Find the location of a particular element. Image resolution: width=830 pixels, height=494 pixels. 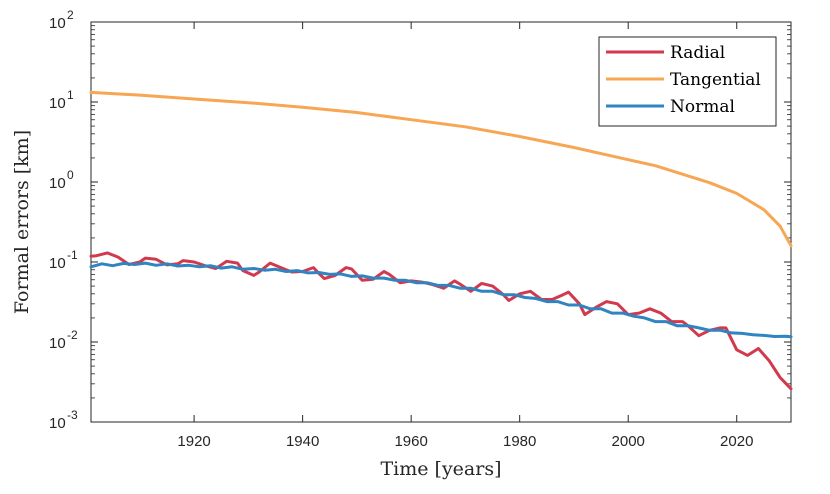

x-tick-label: 1940 is located at coordinates (302, 441).